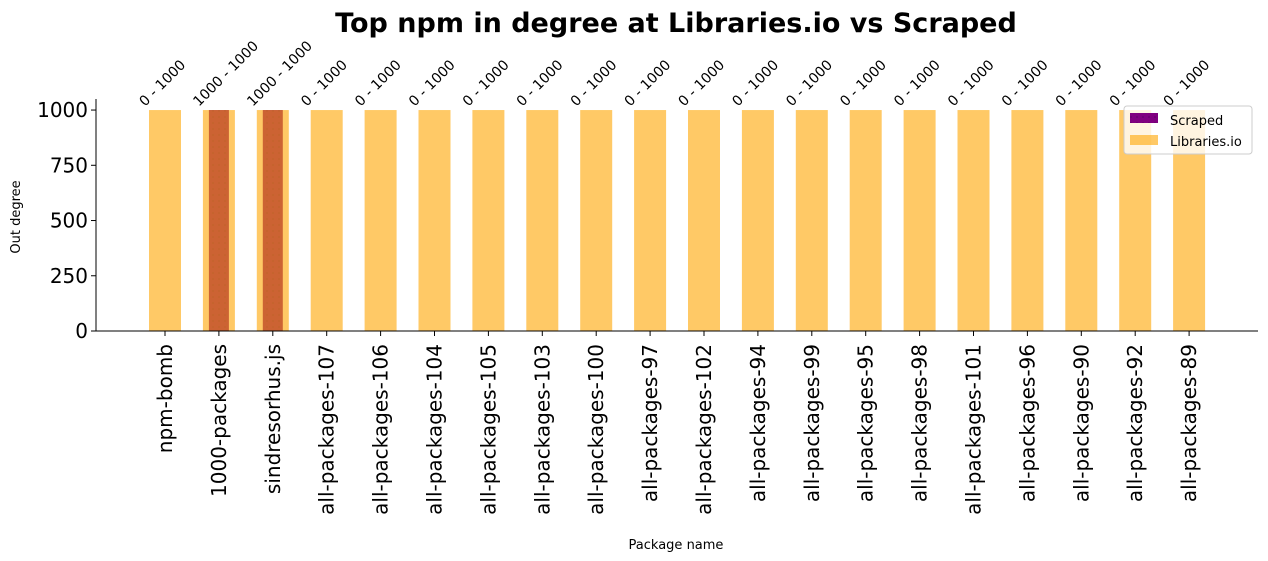  Describe the element at coordinates (1196, 121) in the screenshot. I see `legend-label-scraped: Scraped` at that location.